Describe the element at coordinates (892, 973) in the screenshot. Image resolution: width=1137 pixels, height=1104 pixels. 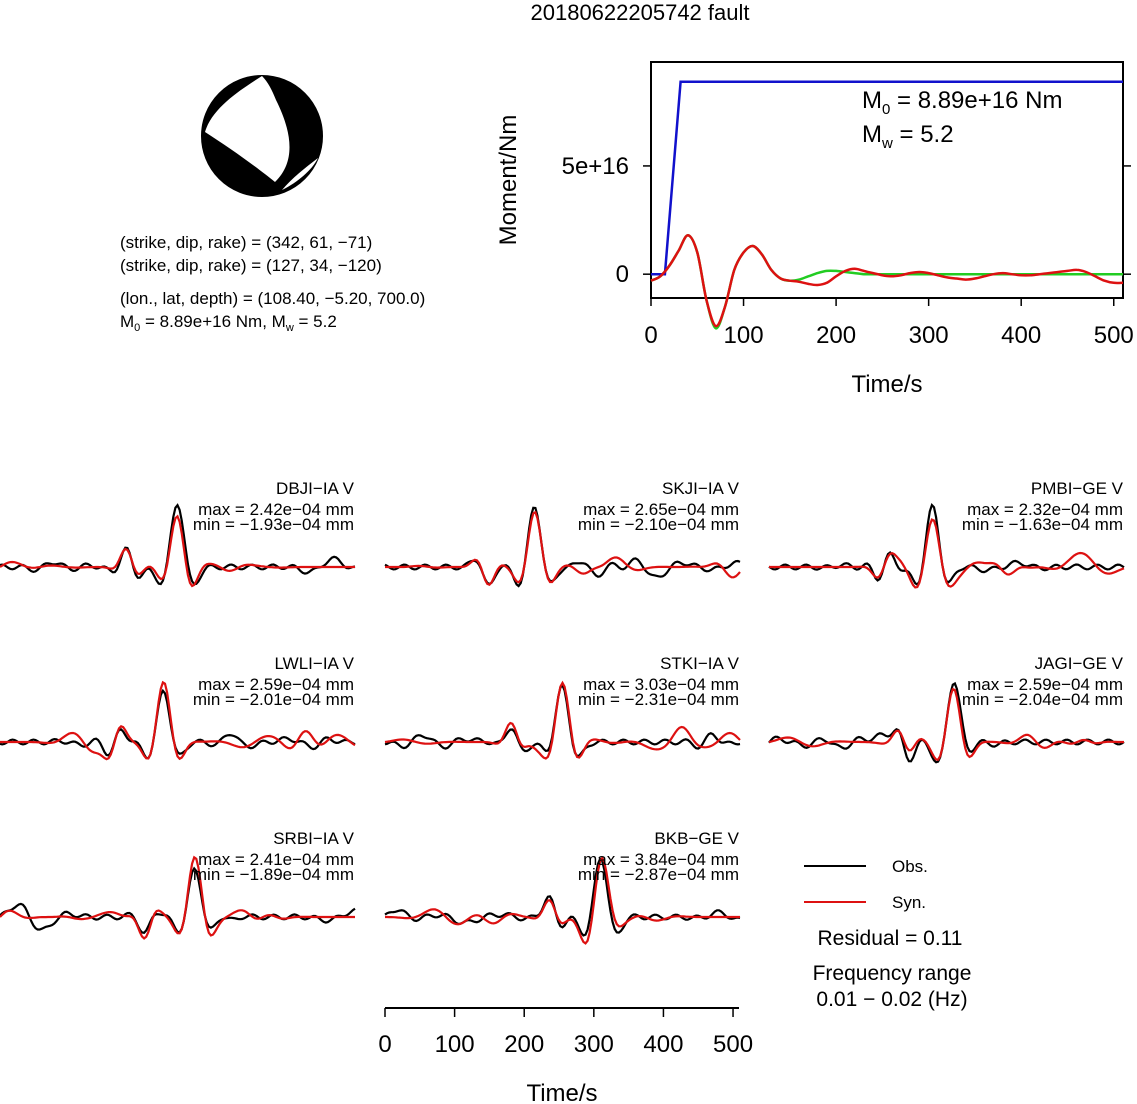
I see `frequency-range-label: Frequency range` at that location.